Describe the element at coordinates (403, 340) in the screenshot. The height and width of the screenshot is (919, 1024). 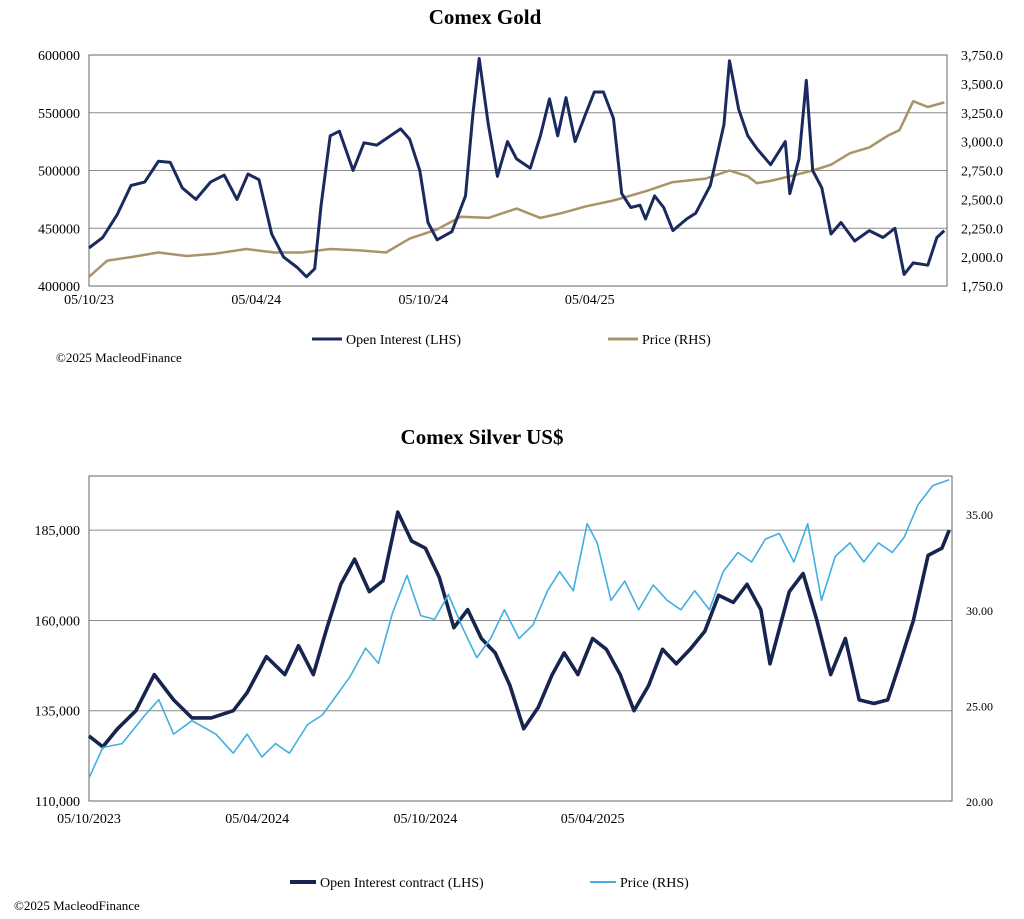
I see `gold-legend-label-open-interest: Open Interest (LHS)` at that location.